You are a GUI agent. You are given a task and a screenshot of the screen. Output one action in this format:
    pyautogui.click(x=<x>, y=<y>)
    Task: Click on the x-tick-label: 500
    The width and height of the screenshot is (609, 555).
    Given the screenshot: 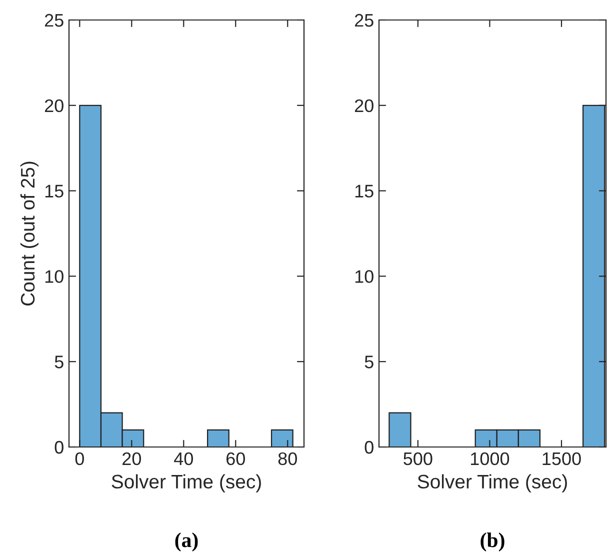 What is the action you would take?
    pyautogui.click(x=418, y=459)
    